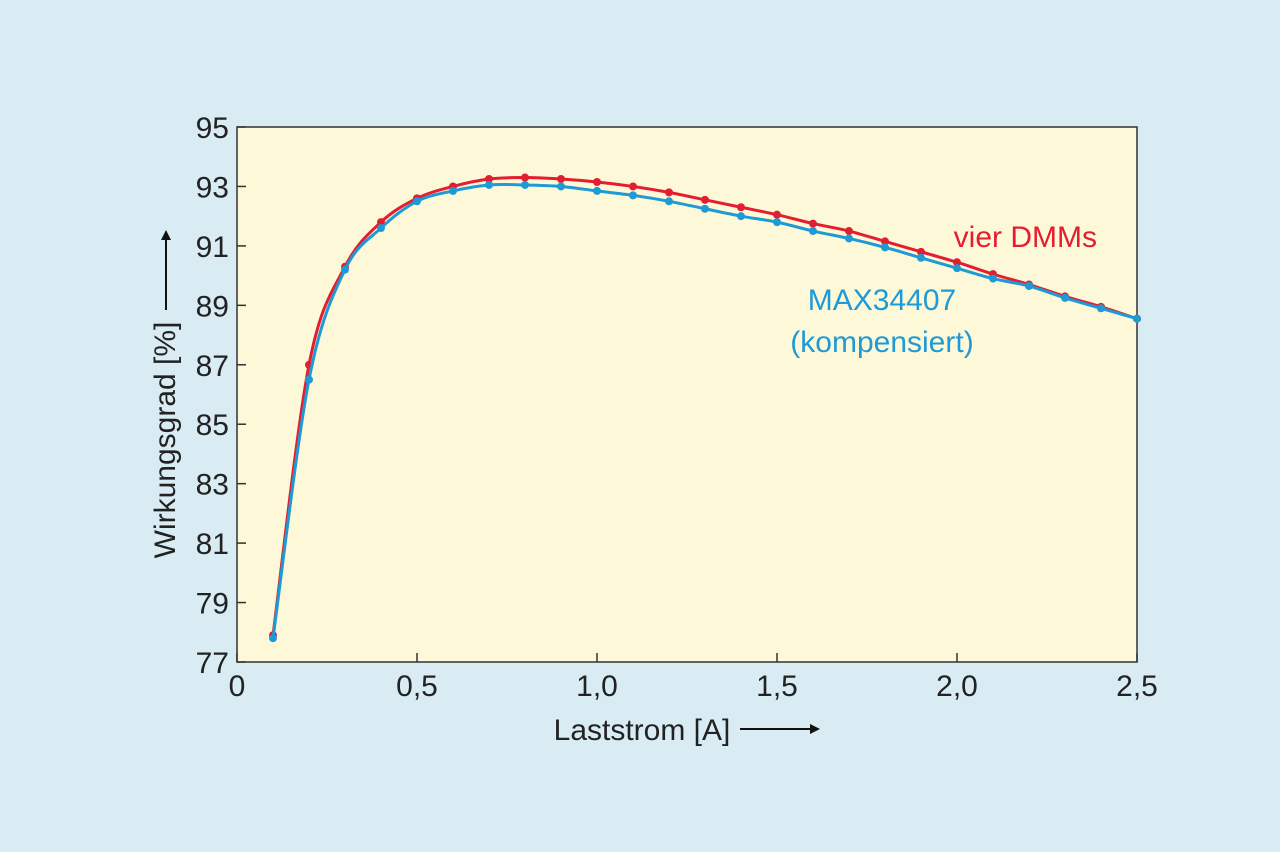  I want to click on x-tick-label: 2,0, so click(957, 686).